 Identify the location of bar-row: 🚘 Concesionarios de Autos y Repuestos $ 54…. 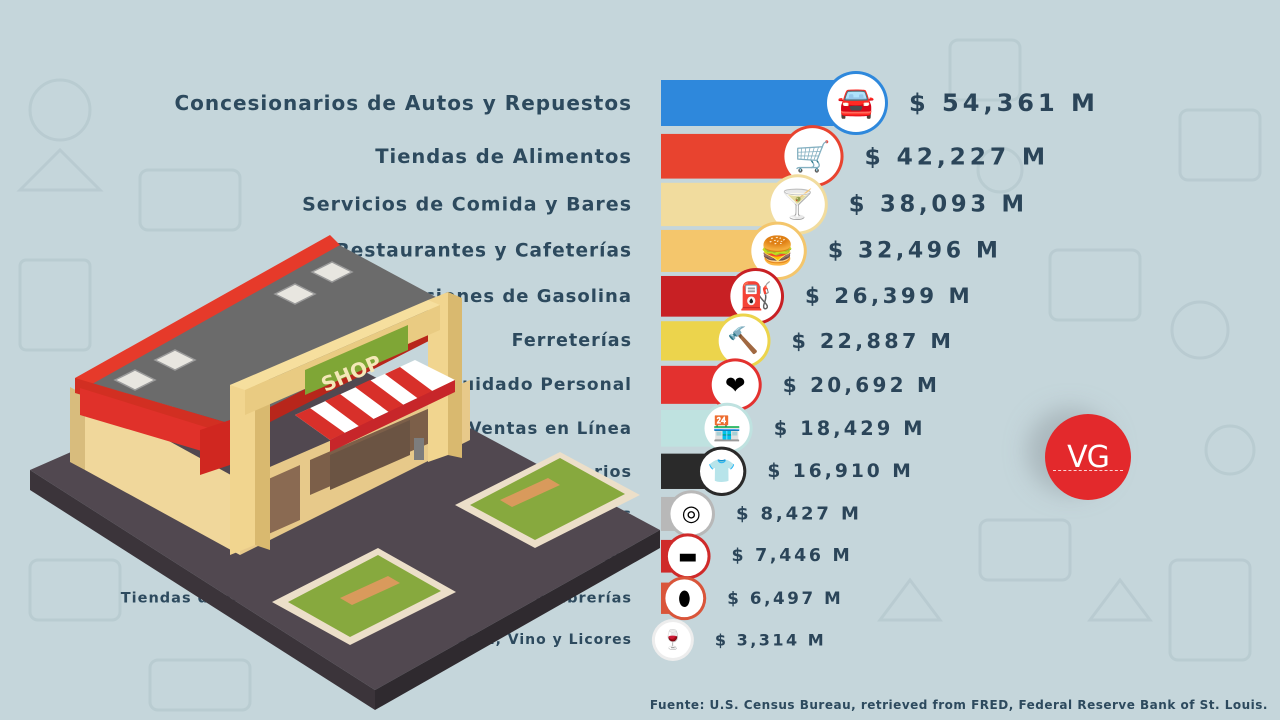
(636, 103).